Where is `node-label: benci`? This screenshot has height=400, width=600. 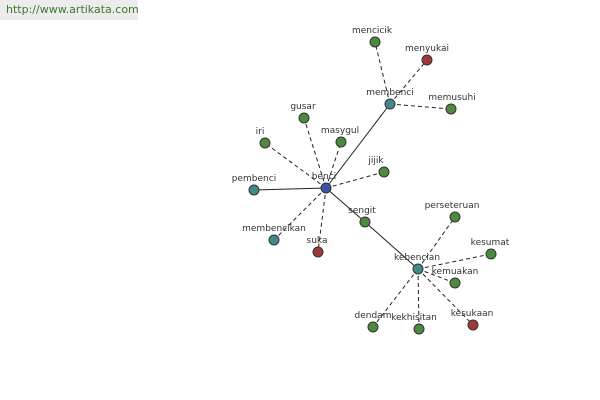
node-label: benci is located at coordinates (324, 177).